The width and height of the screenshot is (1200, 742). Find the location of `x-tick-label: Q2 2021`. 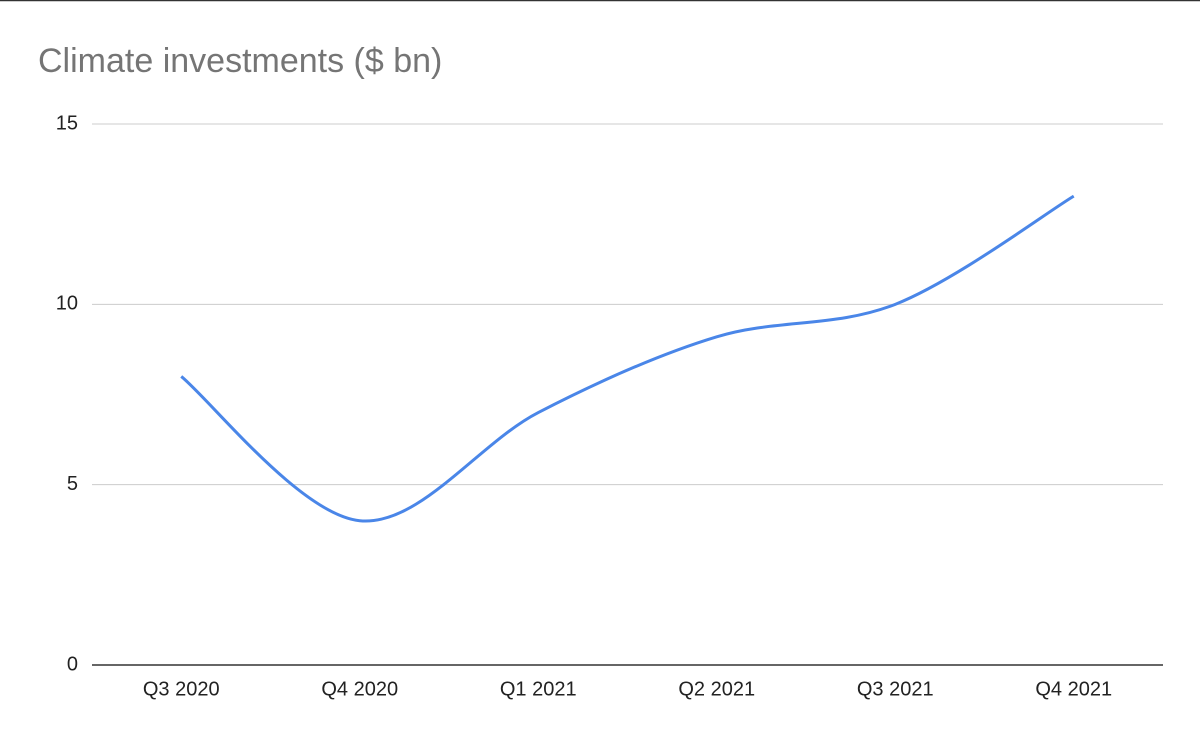

x-tick-label: Q2 2021 is located at coordinates (716, 689).